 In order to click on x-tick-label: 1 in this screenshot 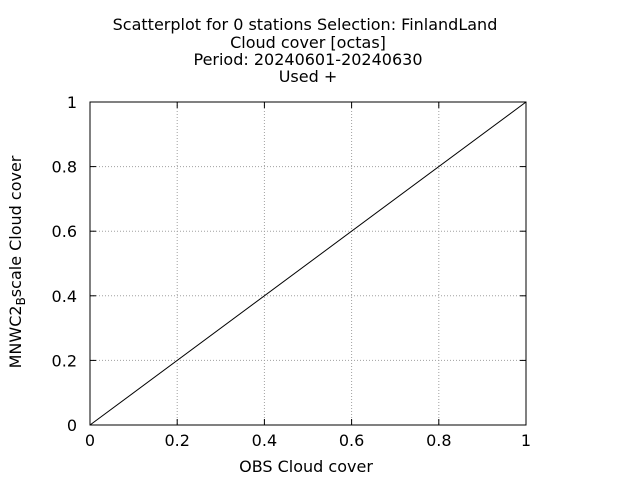, I will do `click(526, 440)`.